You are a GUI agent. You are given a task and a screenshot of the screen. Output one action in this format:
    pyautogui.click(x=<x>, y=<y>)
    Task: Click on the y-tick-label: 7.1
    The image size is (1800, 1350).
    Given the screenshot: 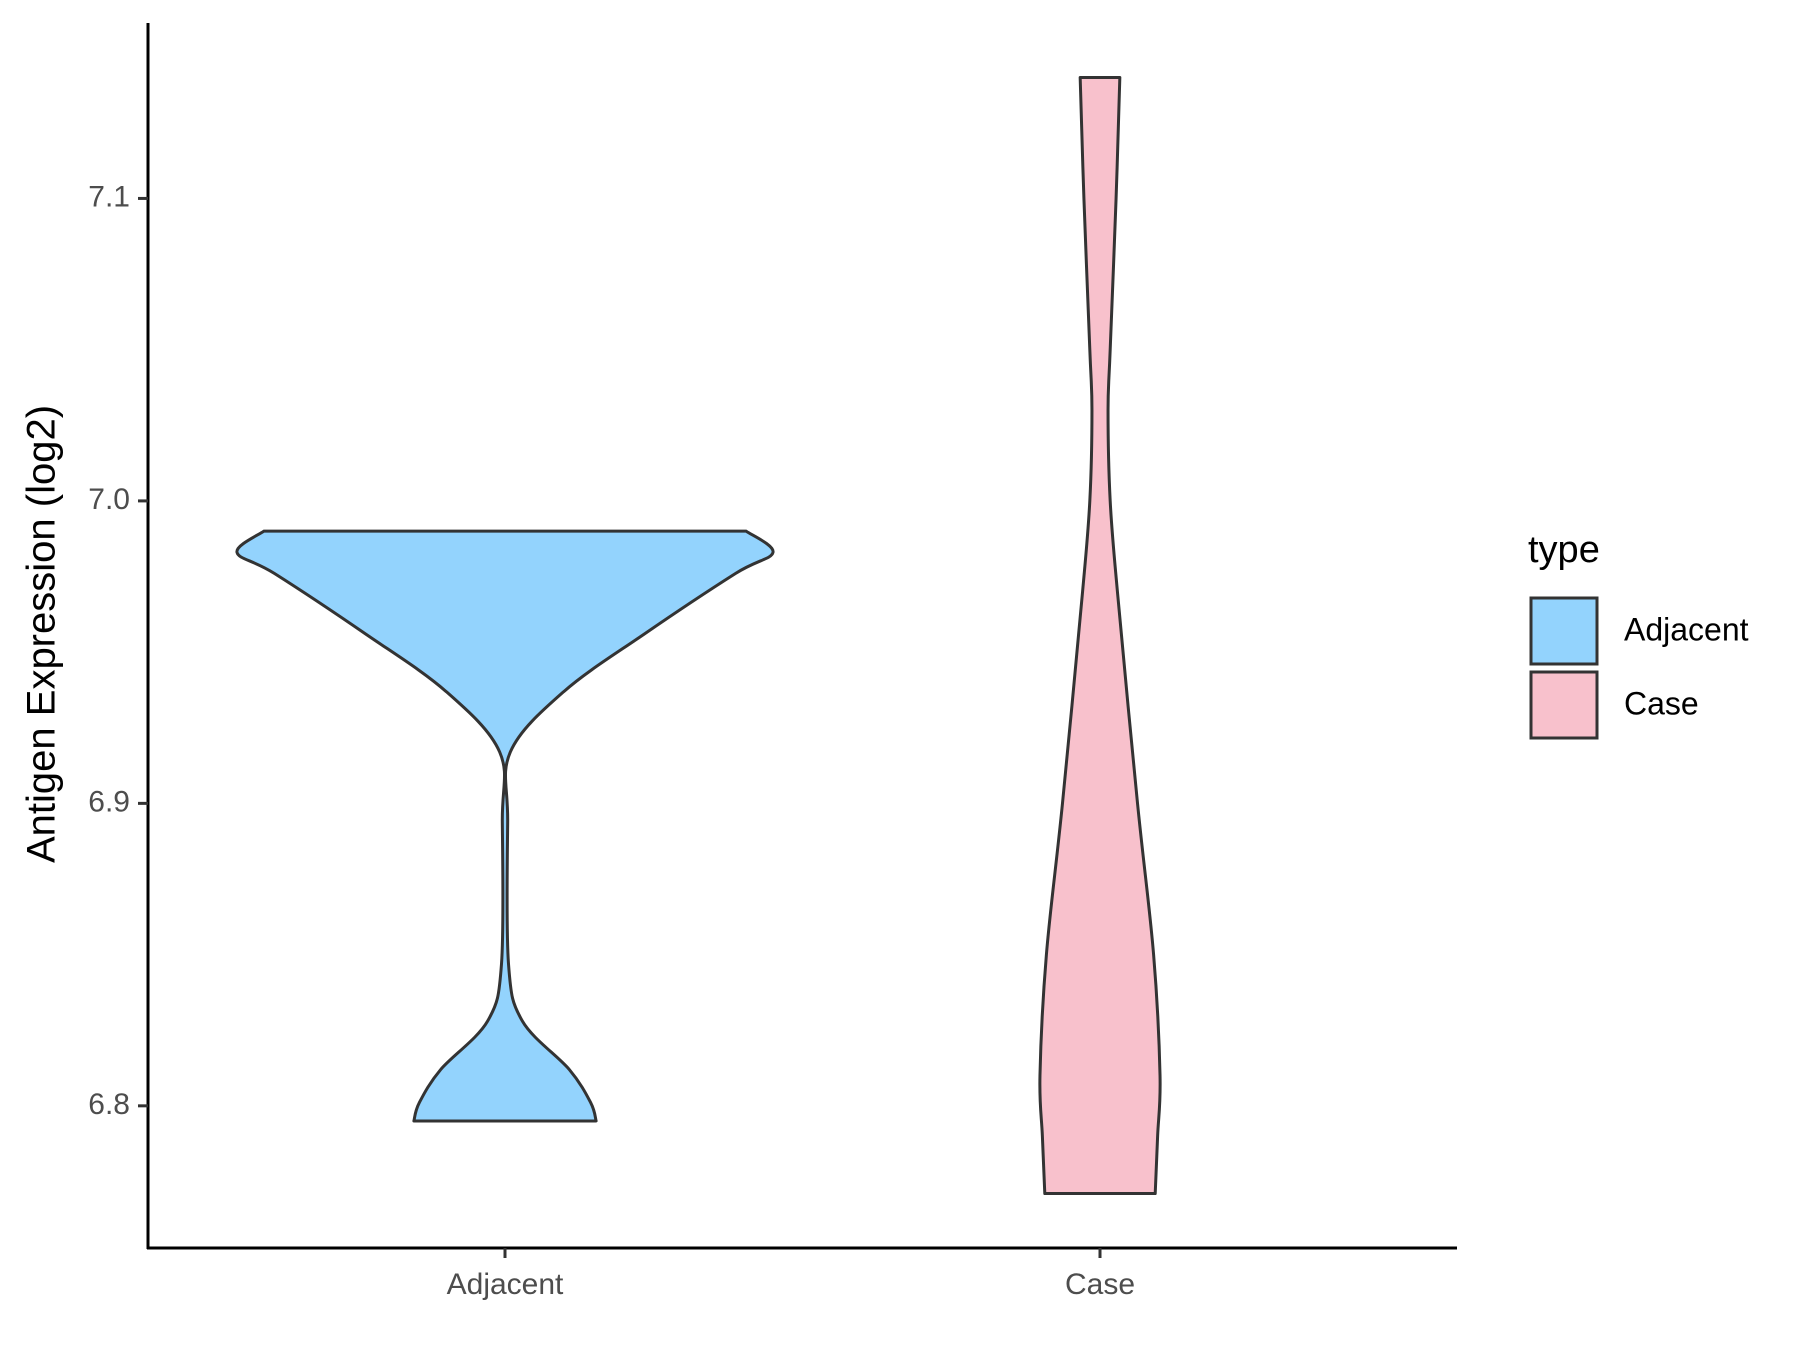 What is the action you would take?
    pyautogui.click(x=109, y=196)
    